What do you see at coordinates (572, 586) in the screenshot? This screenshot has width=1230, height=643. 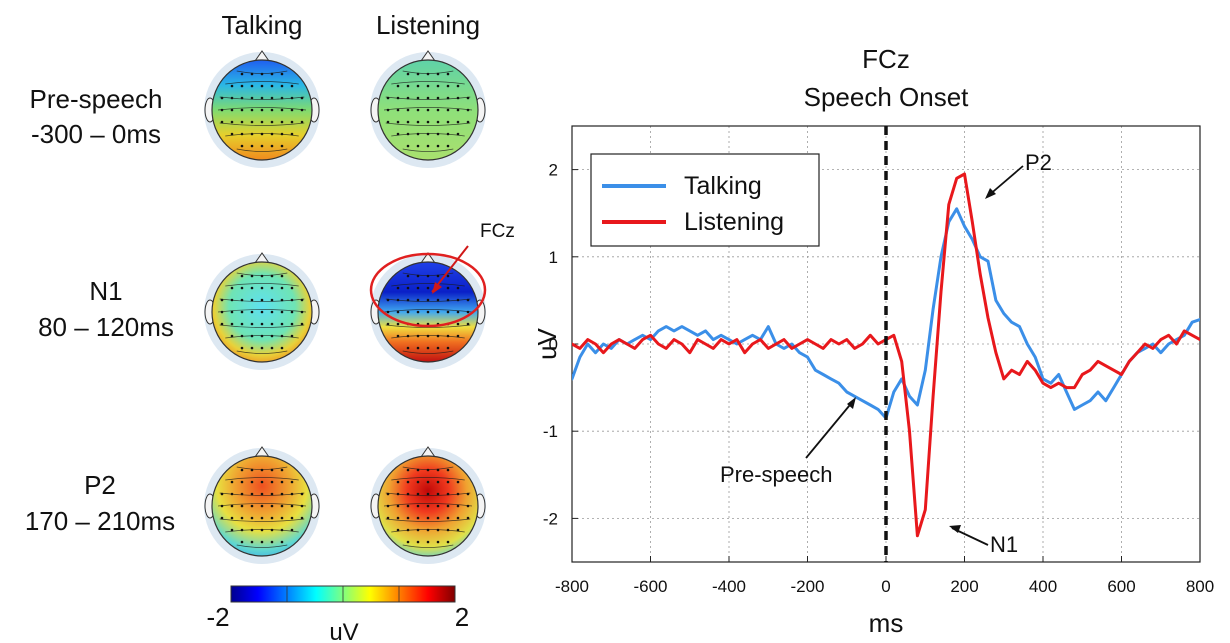 I see `x-tick-label: -800` at bounding box center [572, 586].